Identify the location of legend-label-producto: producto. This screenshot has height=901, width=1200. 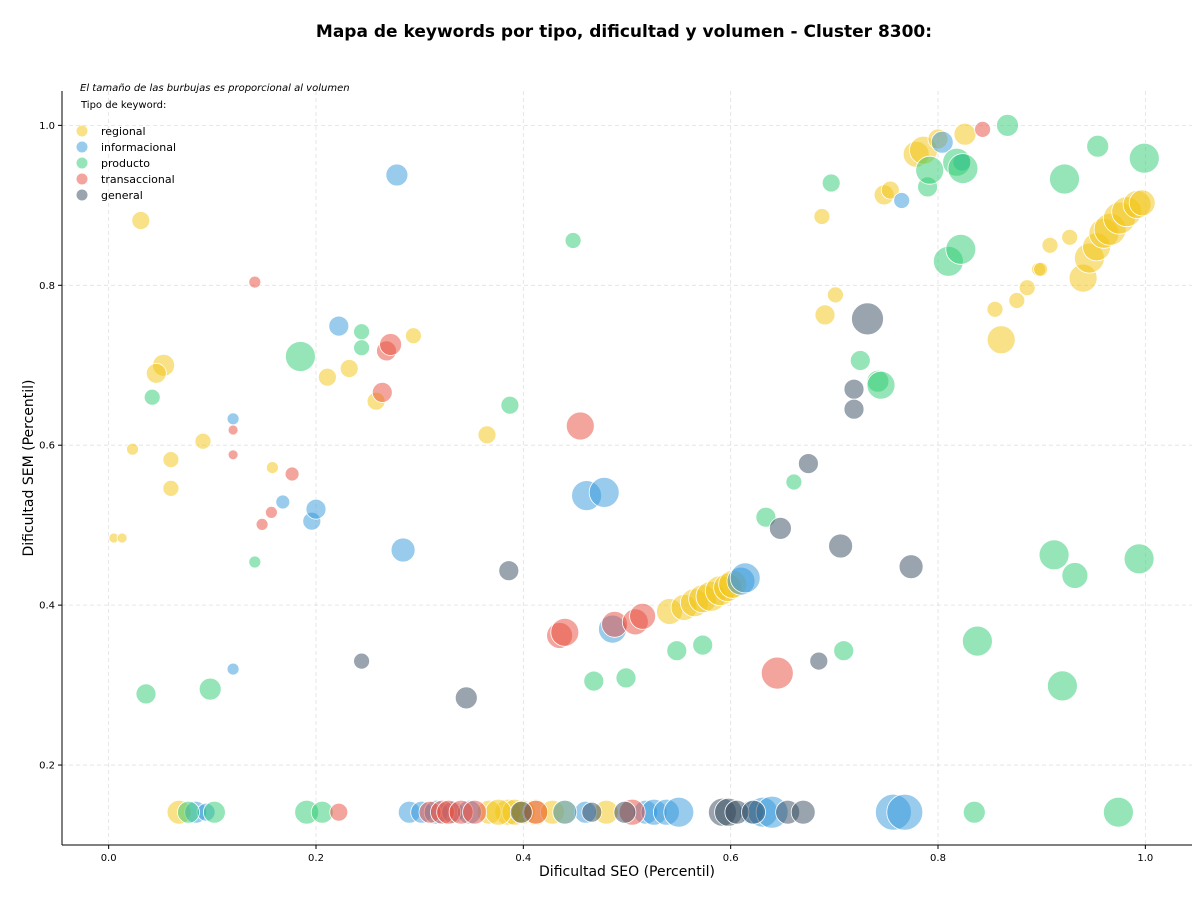
(125, 163).